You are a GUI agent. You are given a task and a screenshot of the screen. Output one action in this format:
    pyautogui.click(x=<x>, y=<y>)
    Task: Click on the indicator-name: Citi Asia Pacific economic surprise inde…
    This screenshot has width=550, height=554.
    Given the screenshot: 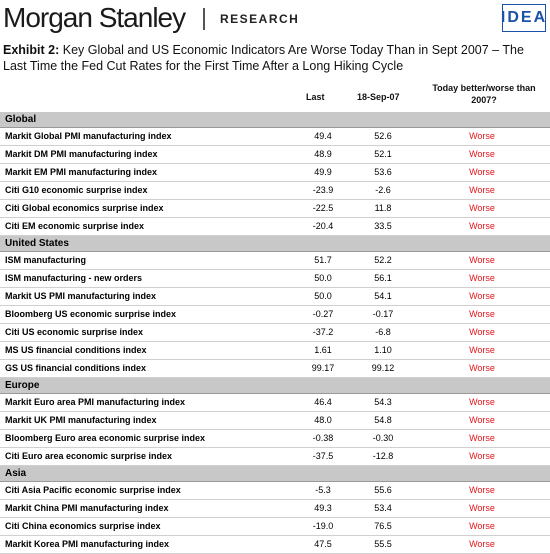 What is the action you would take?
    pyautogui.click(x=93, y=490)
    